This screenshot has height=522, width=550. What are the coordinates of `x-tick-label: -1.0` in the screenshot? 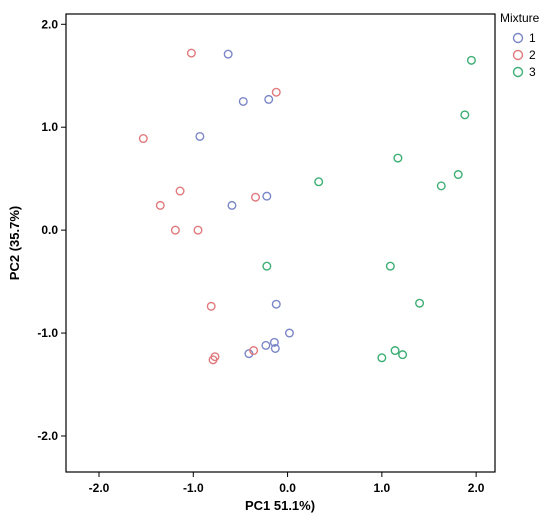 It's located at (193, 488).